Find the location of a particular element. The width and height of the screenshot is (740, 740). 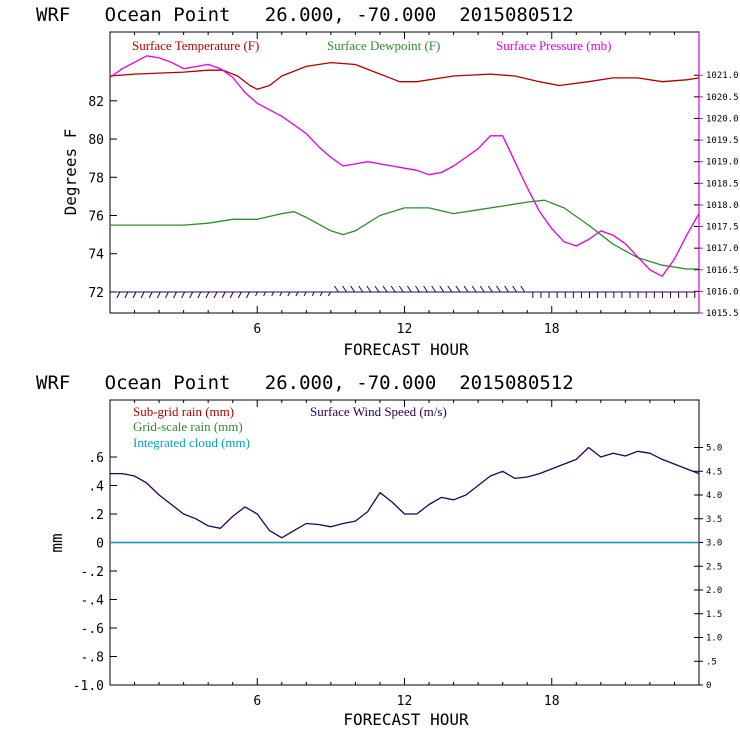

y2-tick-label: 4.0 is located at coordinates (714, 496).